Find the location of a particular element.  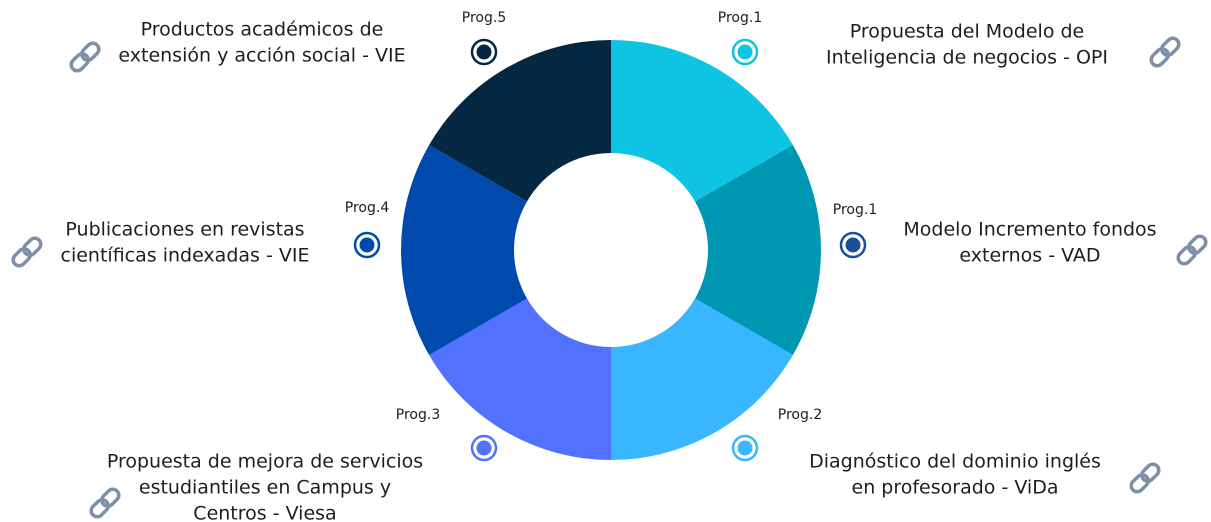

item-text: estudiantiles en Campus y is located at coordinates (265, 488).